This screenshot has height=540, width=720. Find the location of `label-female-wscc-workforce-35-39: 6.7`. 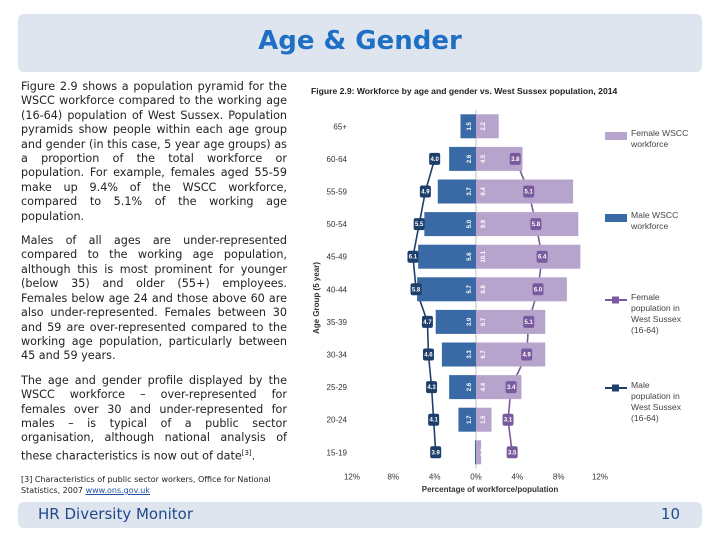

label-female-wscc-workforce-35-39: 6.7 is located at coordinates (484, 321).